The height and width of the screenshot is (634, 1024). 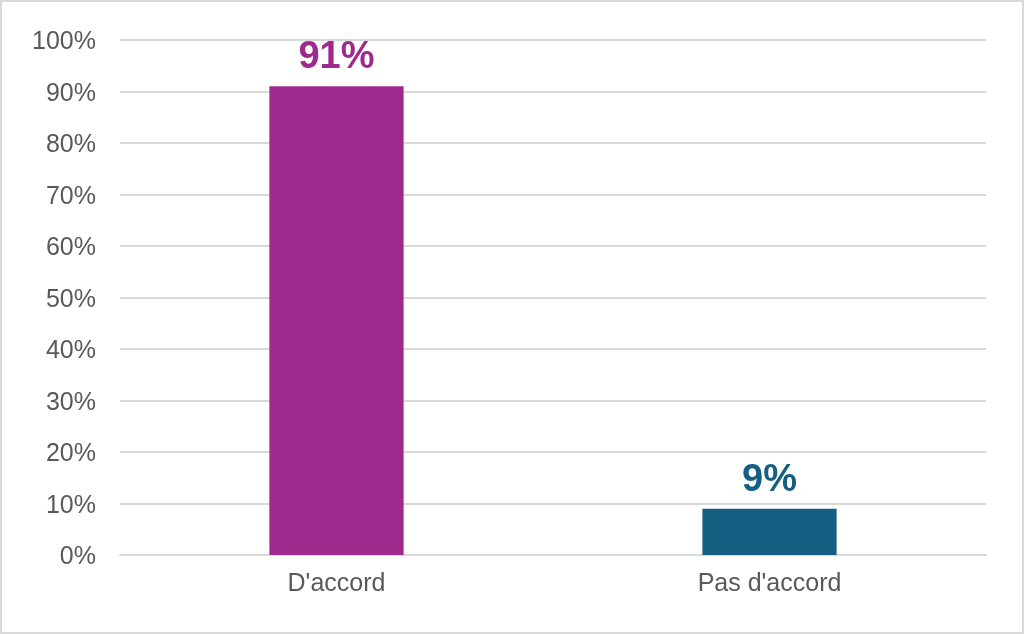 What do you see at coordinates (70, 349) in the screenshot?
I see `y-tick-label: 40%` at bounding box center [70, 349].